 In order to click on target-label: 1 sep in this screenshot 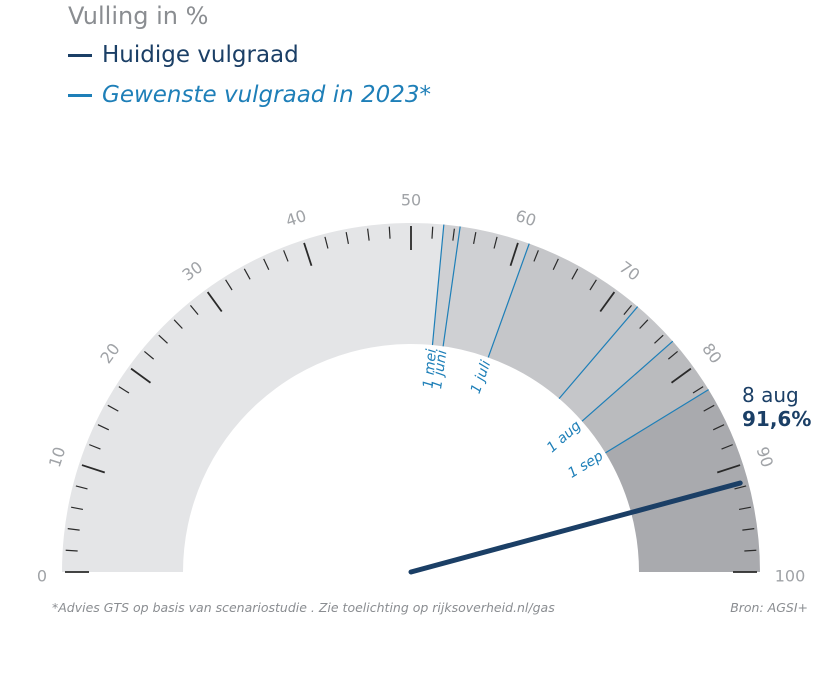, I will do `click(585, 465)`.